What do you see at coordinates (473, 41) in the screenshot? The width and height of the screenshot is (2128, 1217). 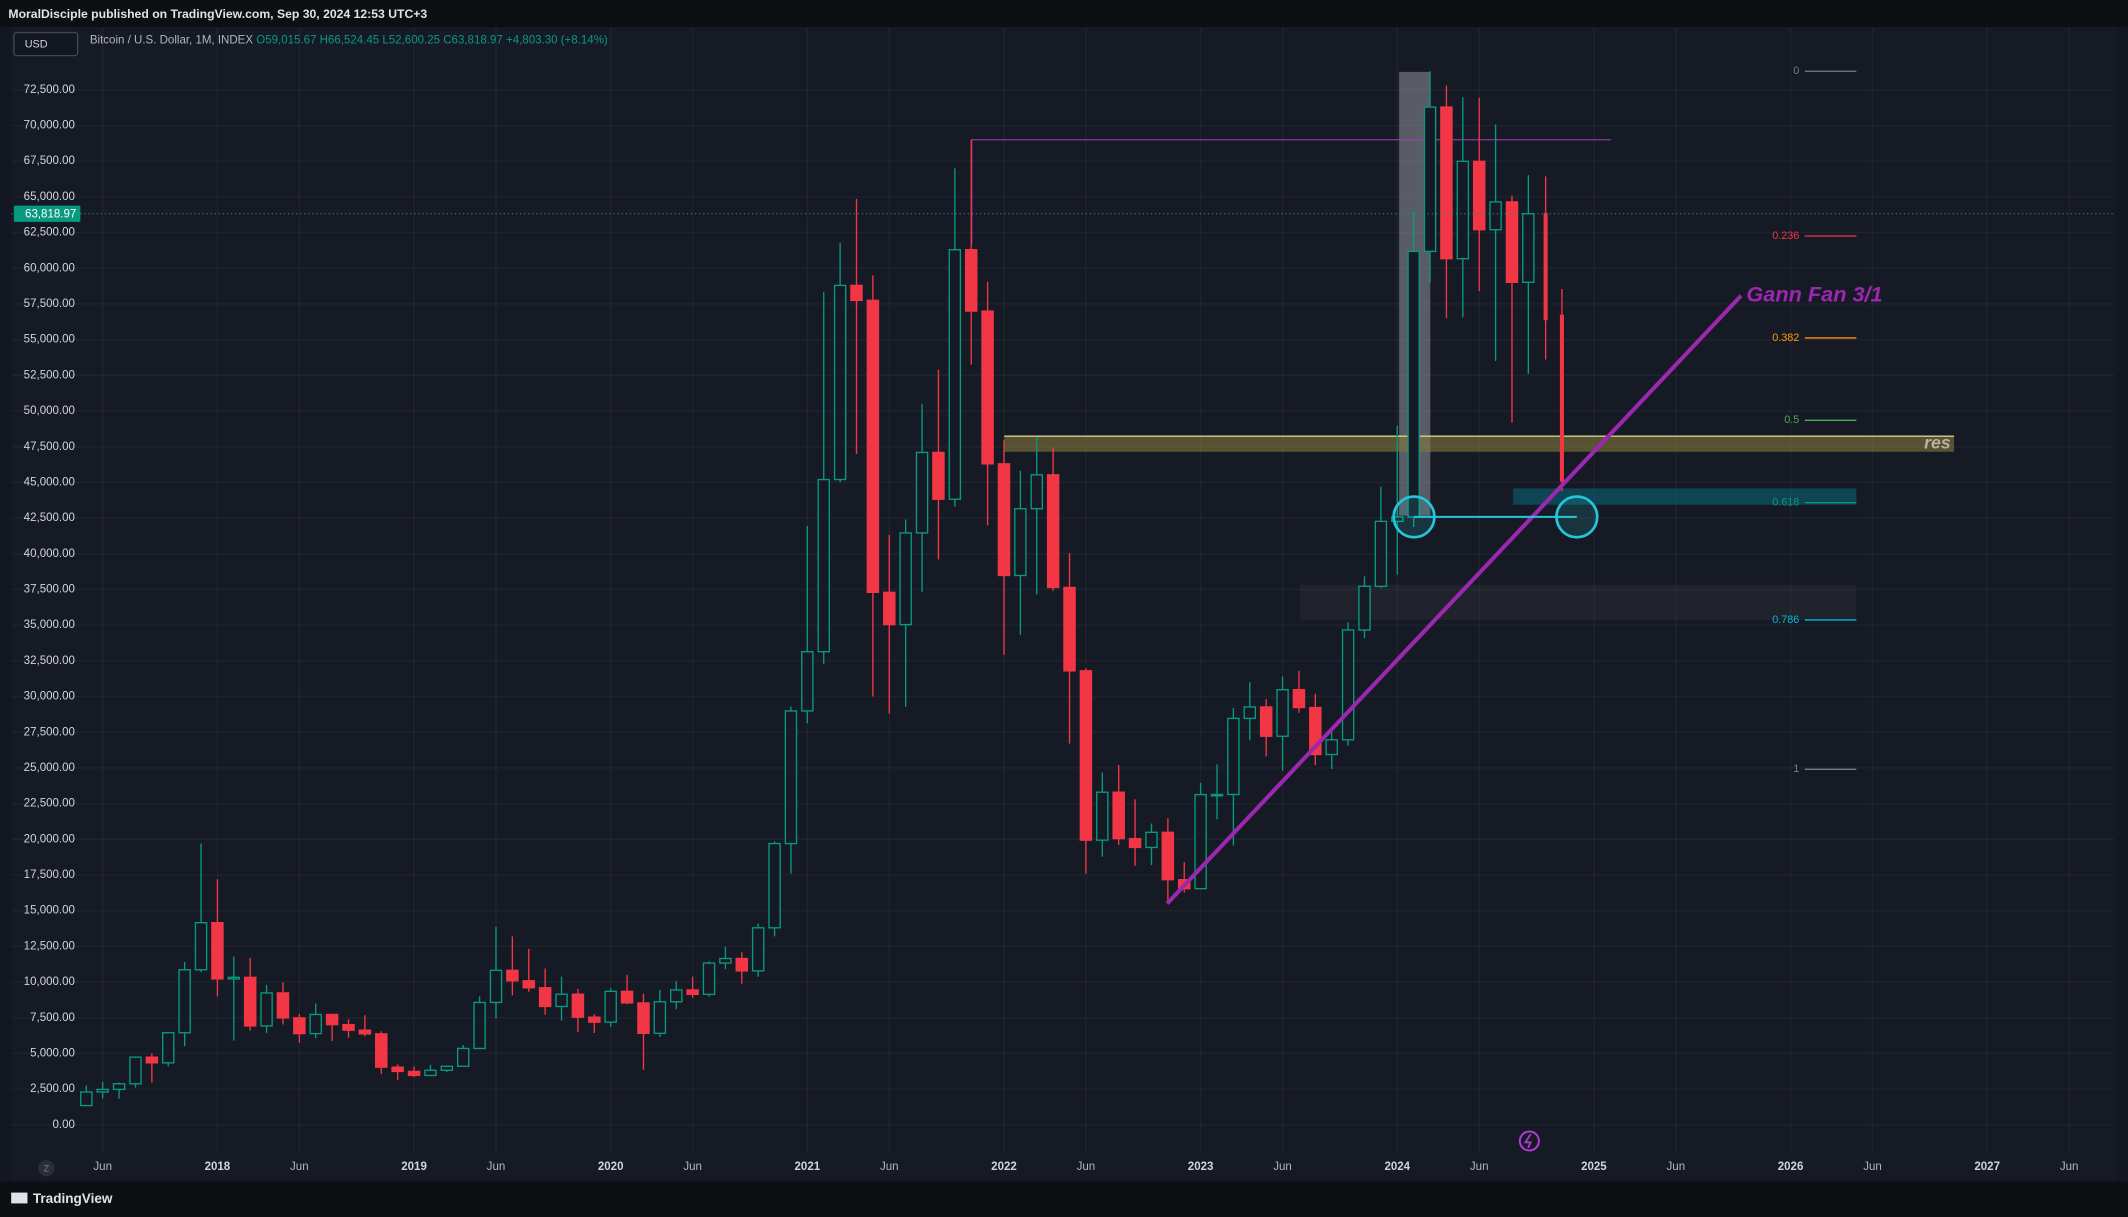 I see `legend-close: C63,818.97` at bounding box center [473, 41].